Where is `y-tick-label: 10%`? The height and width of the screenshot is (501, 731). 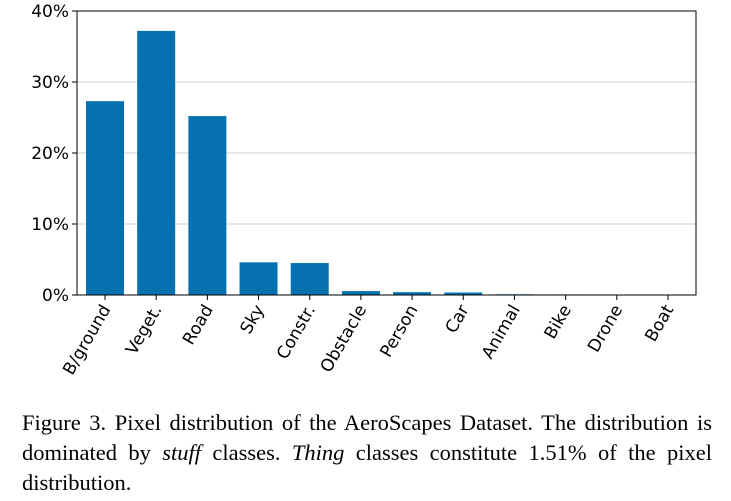 y-tick-label: 10% is located at coordinates (50, 225).